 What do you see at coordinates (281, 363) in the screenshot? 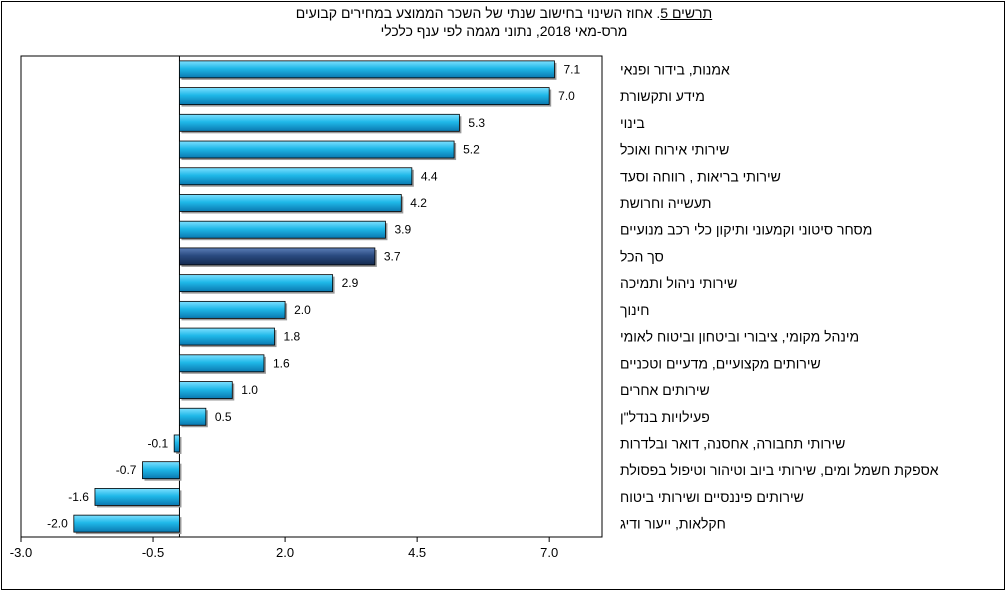
I see `value-label: 1.6` at bounding box center [281, 363].